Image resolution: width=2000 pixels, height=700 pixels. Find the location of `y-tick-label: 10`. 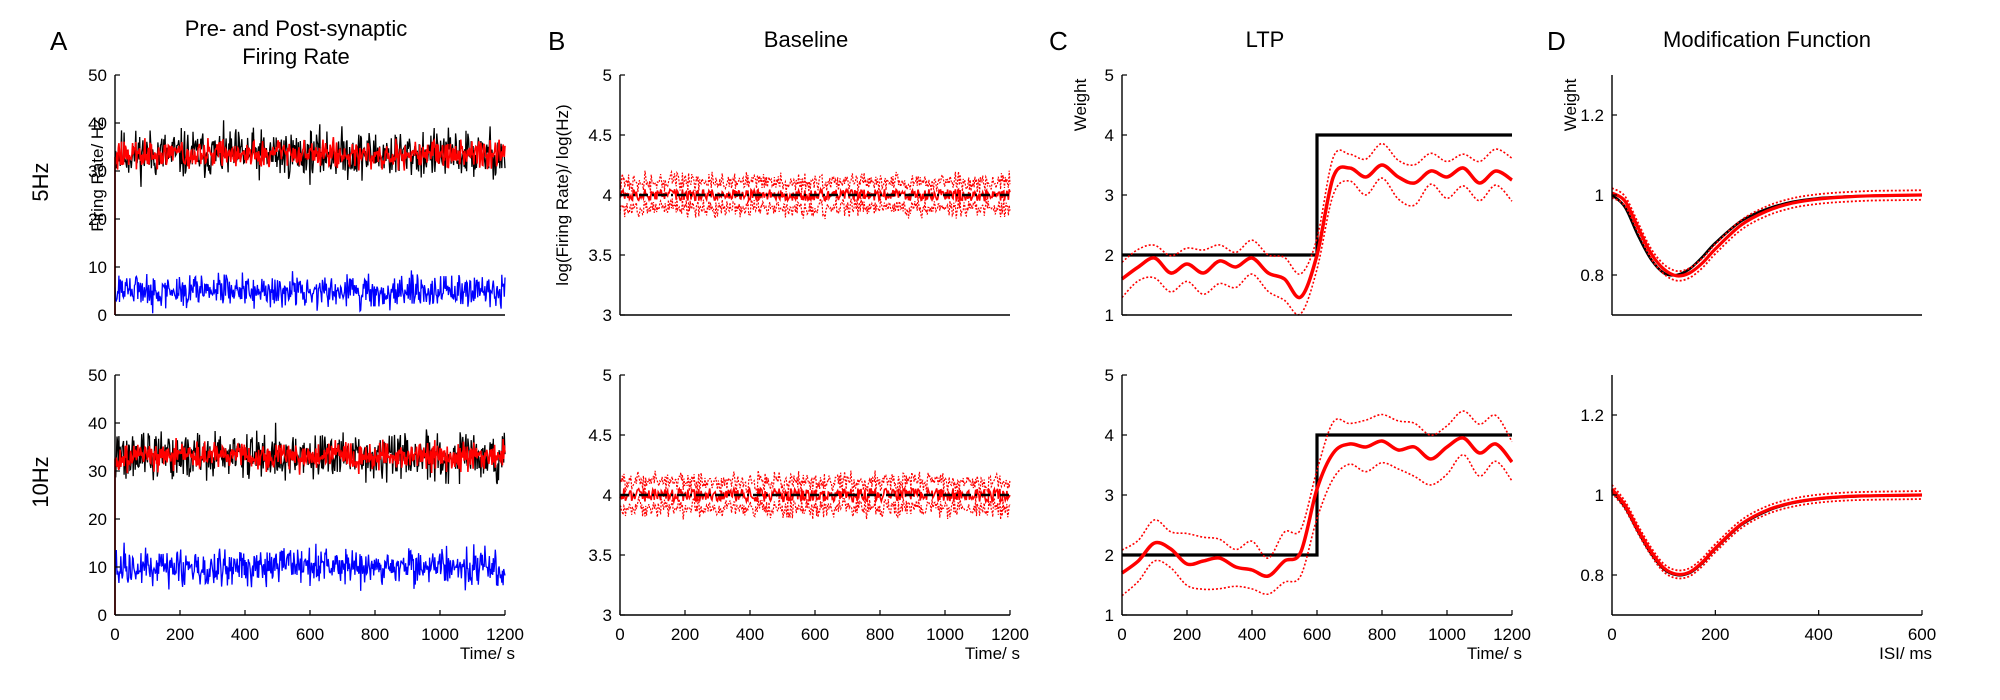

y-tick-label: 10 is located at coordinates (97, 267).